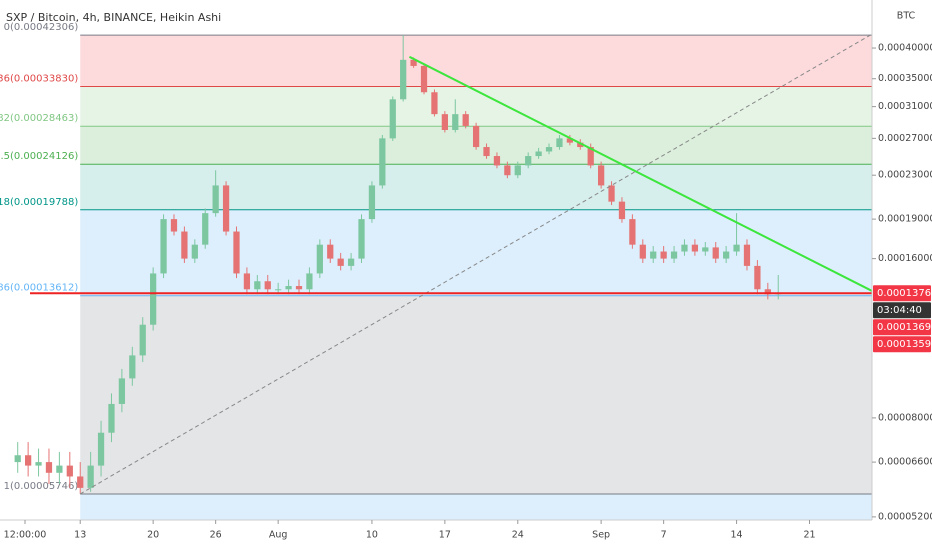  Describe the element at coordinates (25, 535) in the screenshot. I see `x-tick-label: 12:00:00` at that location.